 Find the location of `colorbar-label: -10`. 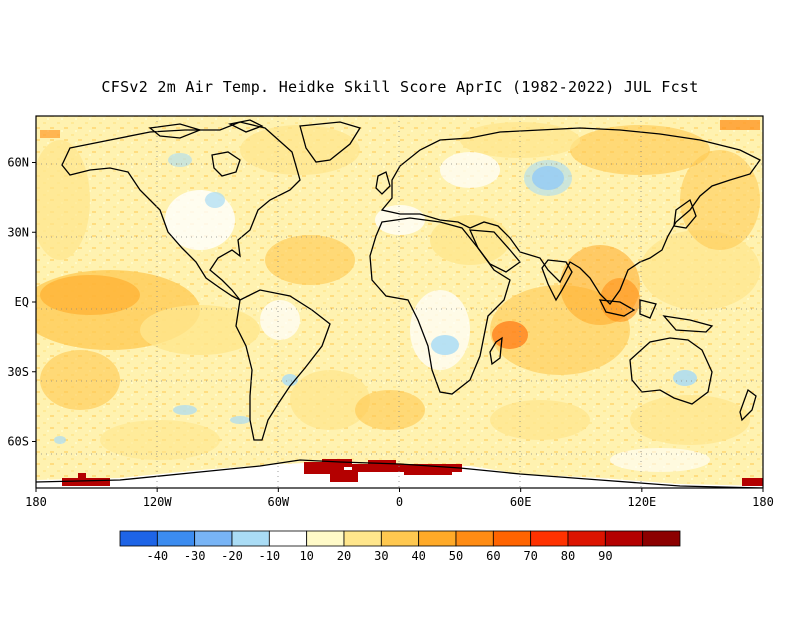

colorbar-label: -10 is located at coordinates (269, 556).